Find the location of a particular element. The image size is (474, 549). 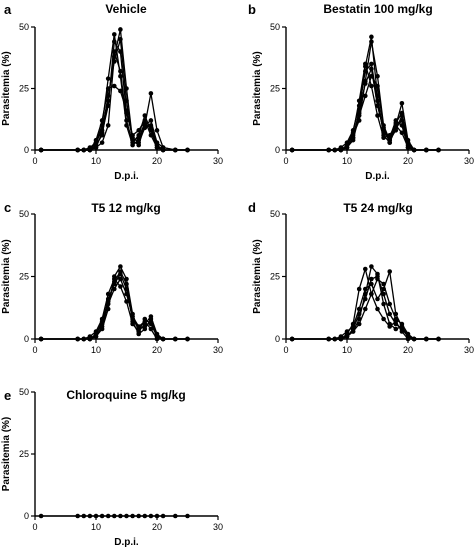

panel-title: Chloroquine 5 mg/kg is located at coordinates (125, 395).